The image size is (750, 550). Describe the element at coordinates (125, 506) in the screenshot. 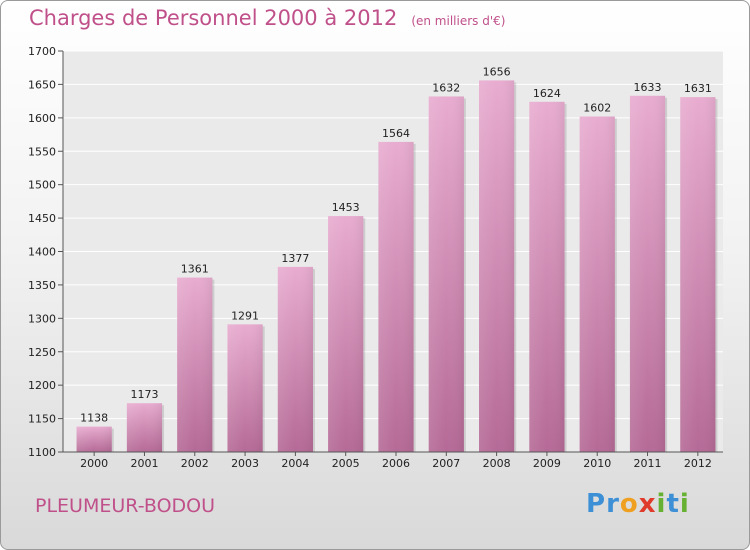

I see `commune-name: PLEUMEUR-BODOU` at that location.